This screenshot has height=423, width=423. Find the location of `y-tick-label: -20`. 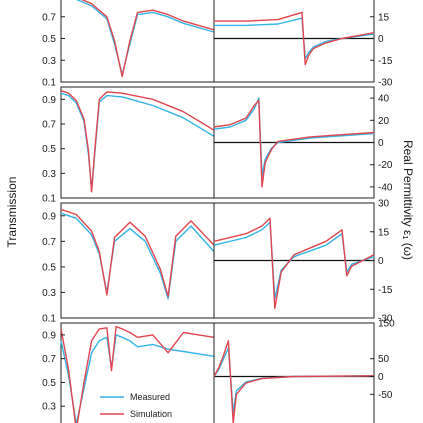

y-tick-label: -20 is located at coordinates (385, 165).